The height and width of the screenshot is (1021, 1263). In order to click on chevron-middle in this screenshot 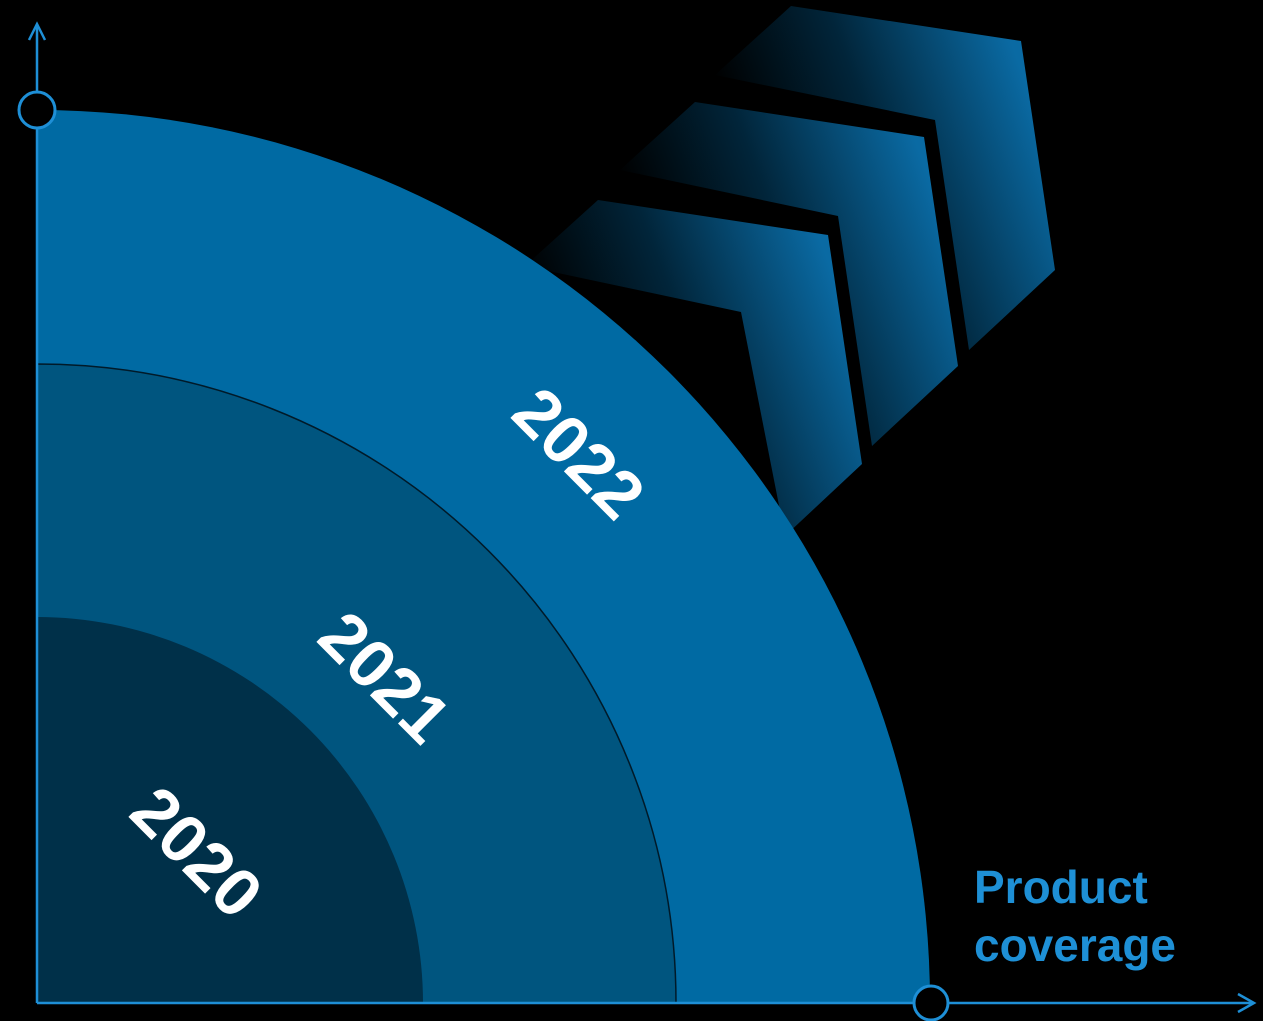, I will do `click(789, 274)`.